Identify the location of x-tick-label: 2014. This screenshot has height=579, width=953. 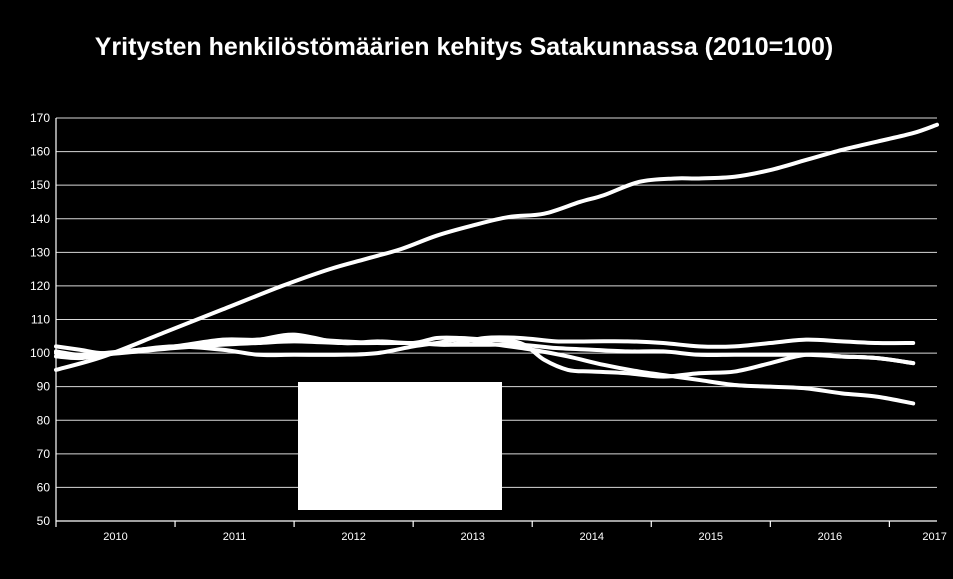
(592, 537).